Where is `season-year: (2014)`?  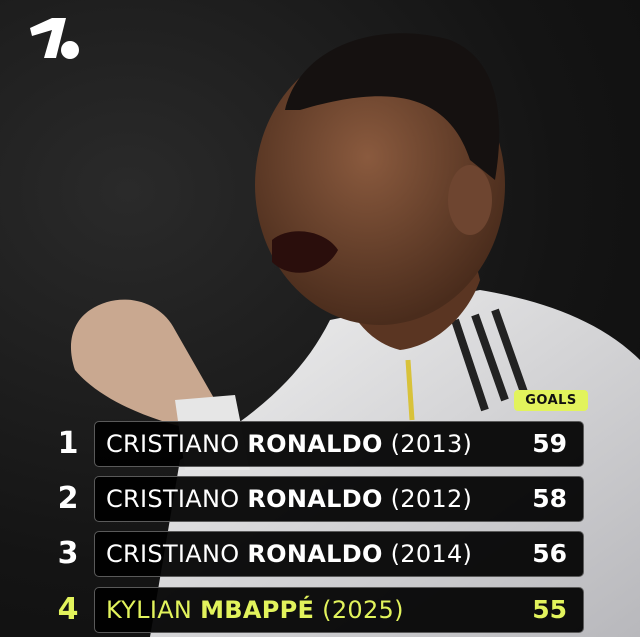 season-year: (2014) is located at coordinates (431, 554).